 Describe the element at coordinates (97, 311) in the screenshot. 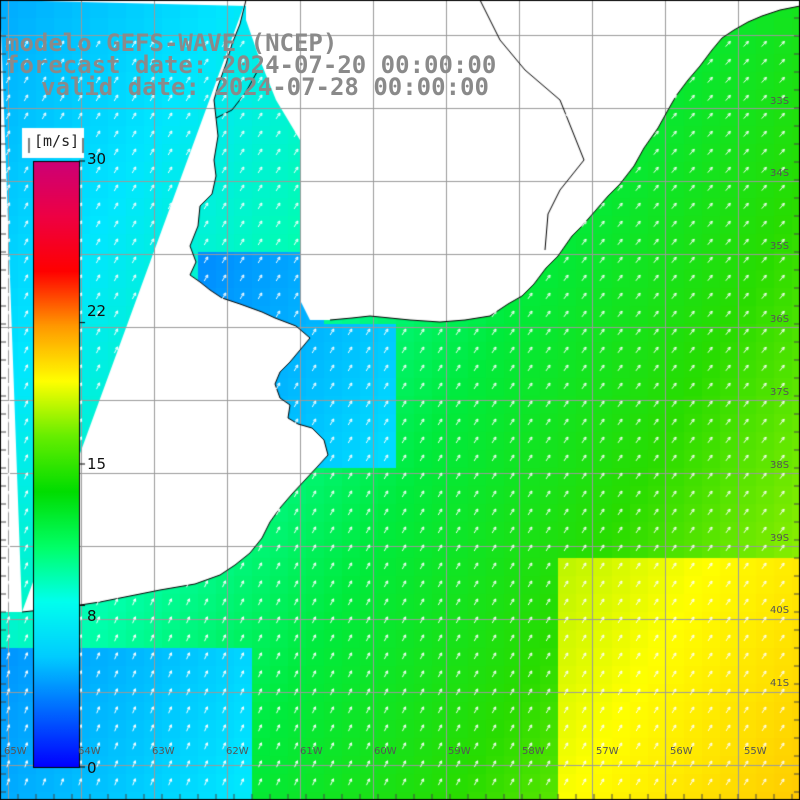

I see `colorbar-tick-22: 22` at that location.